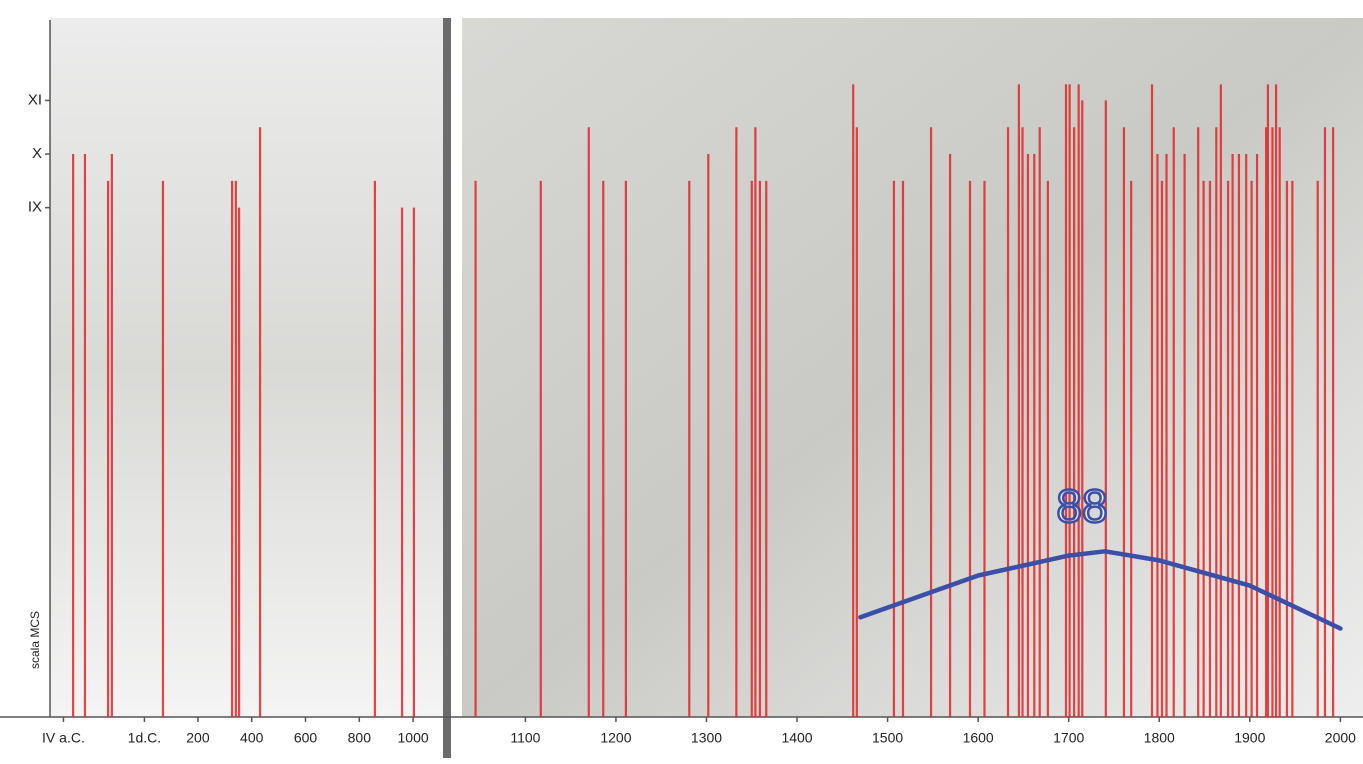  Describe the element at coordinates (796, 738) in the screenshot. I see `x-tick-label: 1400` at that location.